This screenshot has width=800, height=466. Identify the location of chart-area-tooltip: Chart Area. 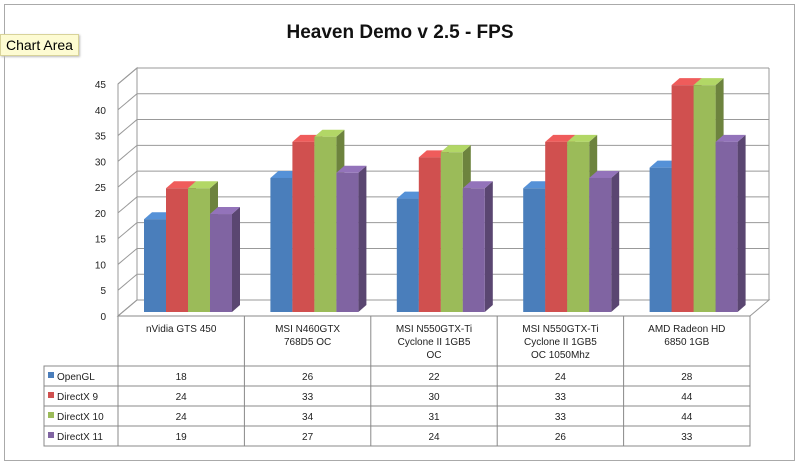
(39, 45).